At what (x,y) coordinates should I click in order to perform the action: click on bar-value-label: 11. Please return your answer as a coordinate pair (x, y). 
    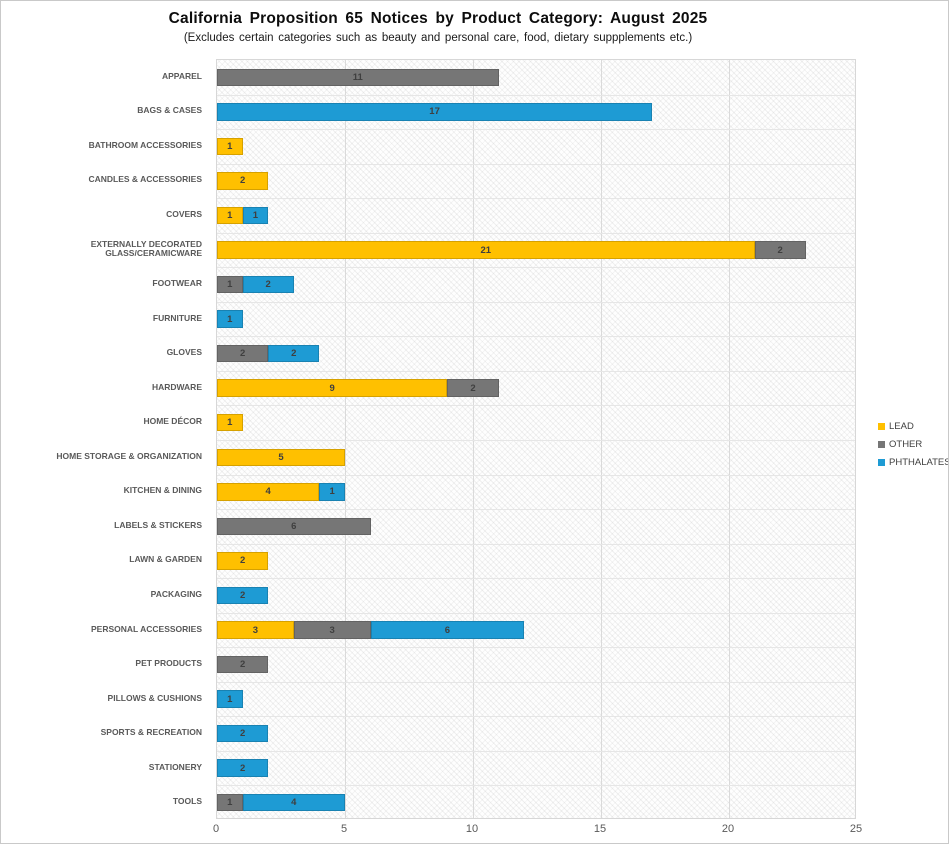
    Looking at the image, I should click on (357, 77).